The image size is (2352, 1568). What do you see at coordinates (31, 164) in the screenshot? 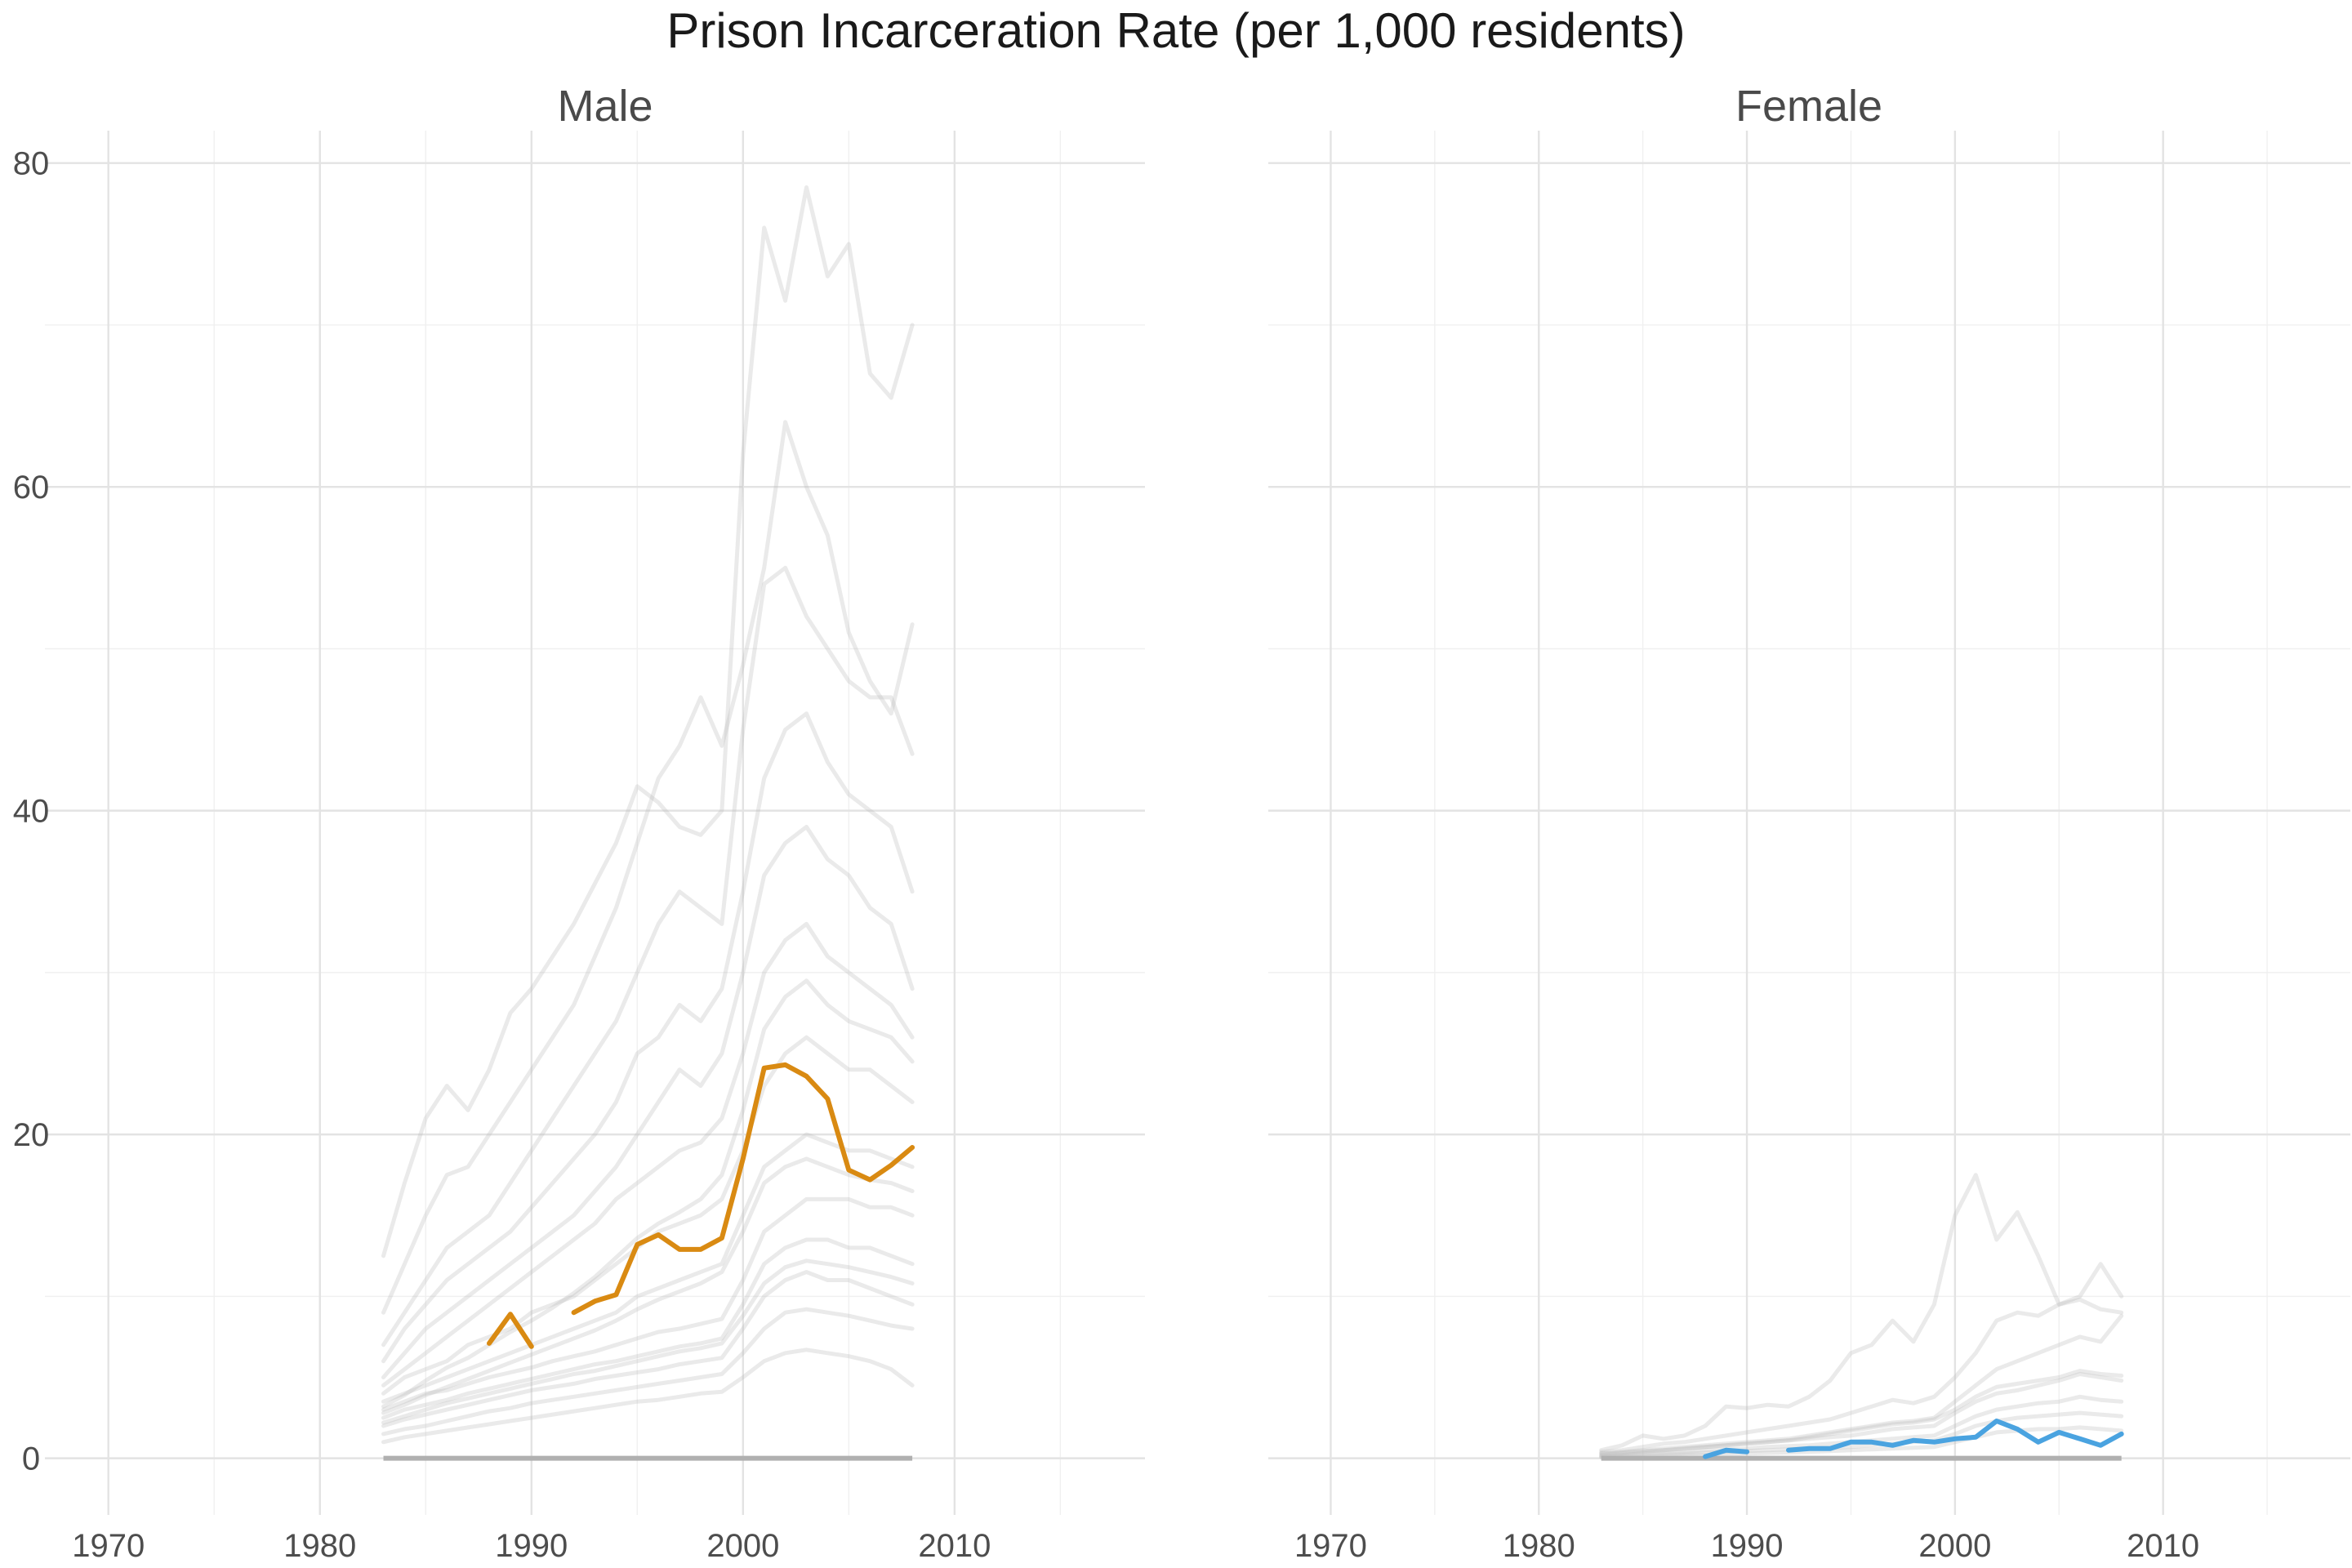
I see `y-tick-label: 80` at bounding box center [31, 164].